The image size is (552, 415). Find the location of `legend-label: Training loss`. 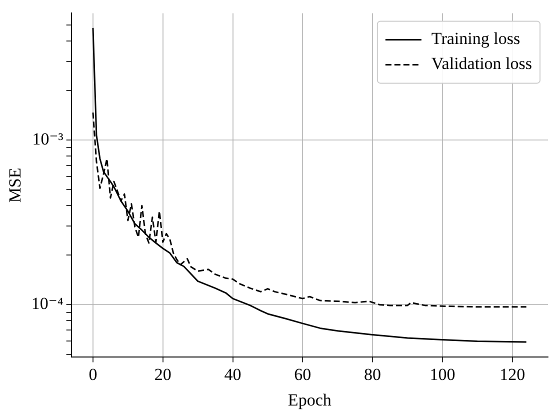

legend-label: Training loss is located at coordinates (475, 38).